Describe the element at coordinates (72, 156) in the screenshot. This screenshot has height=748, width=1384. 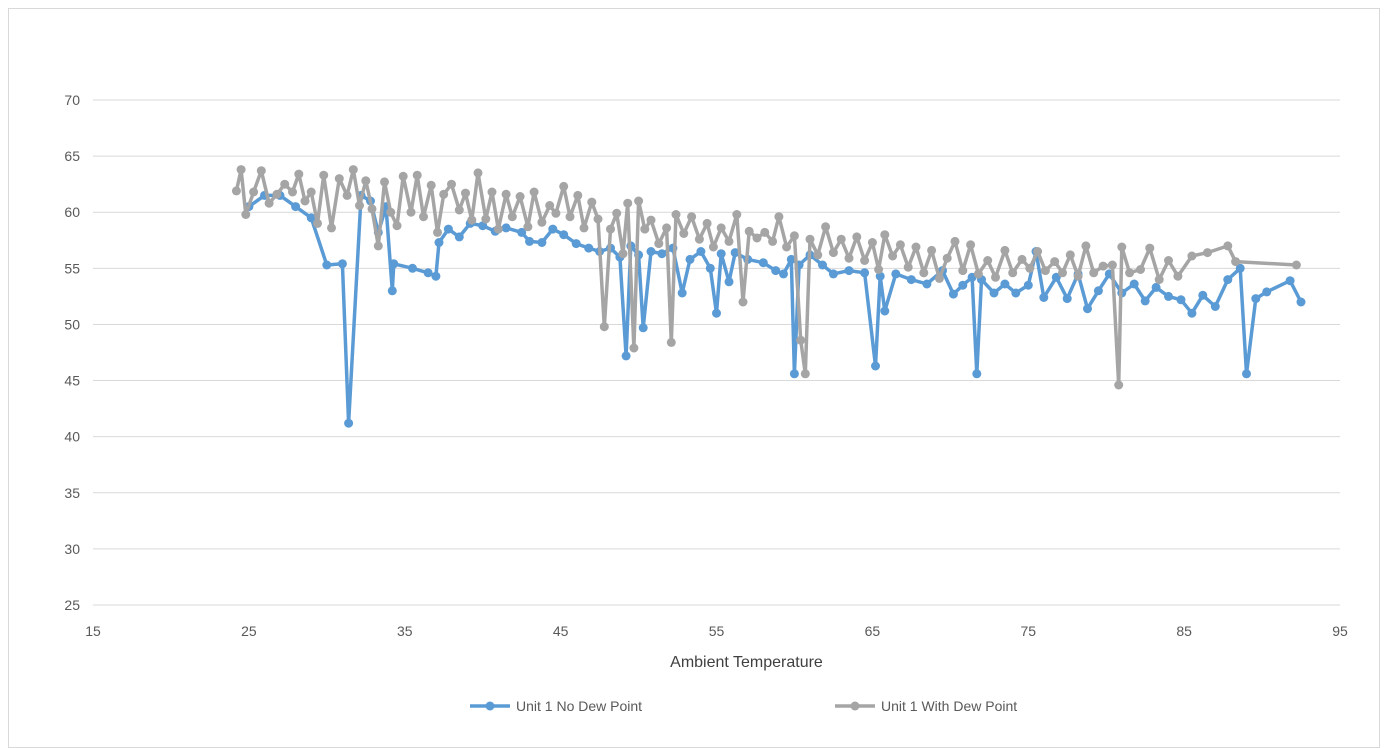
I see `y-tick-label: 65` at that location.